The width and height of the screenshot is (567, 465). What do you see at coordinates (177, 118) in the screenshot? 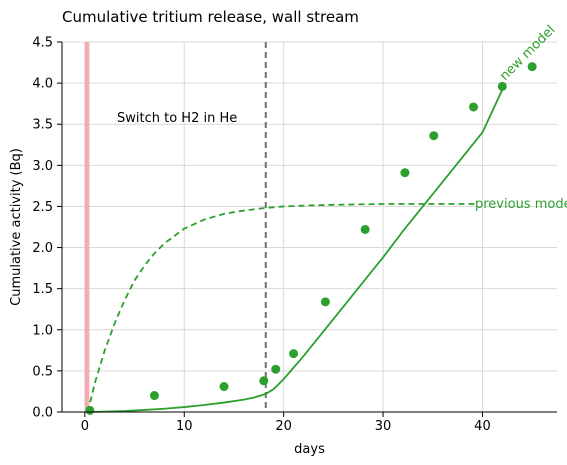
I see `vertical-line-label: Switch to H2 in He` at bounding box center [177, 118].